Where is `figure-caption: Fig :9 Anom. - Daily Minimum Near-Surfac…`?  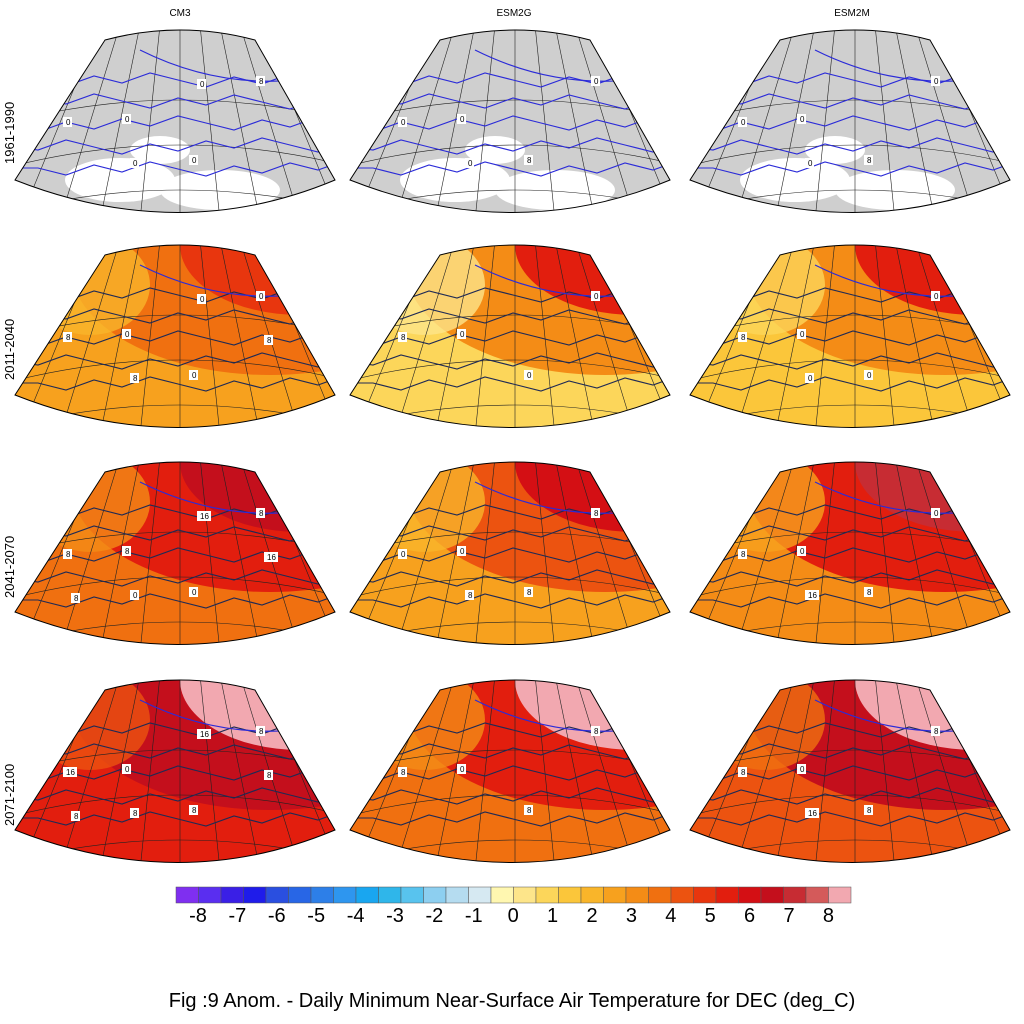 figure-caption: Fig :9 Anom. - Daily Minimum Near-Surfac… is located at coordinates (512, 1001).